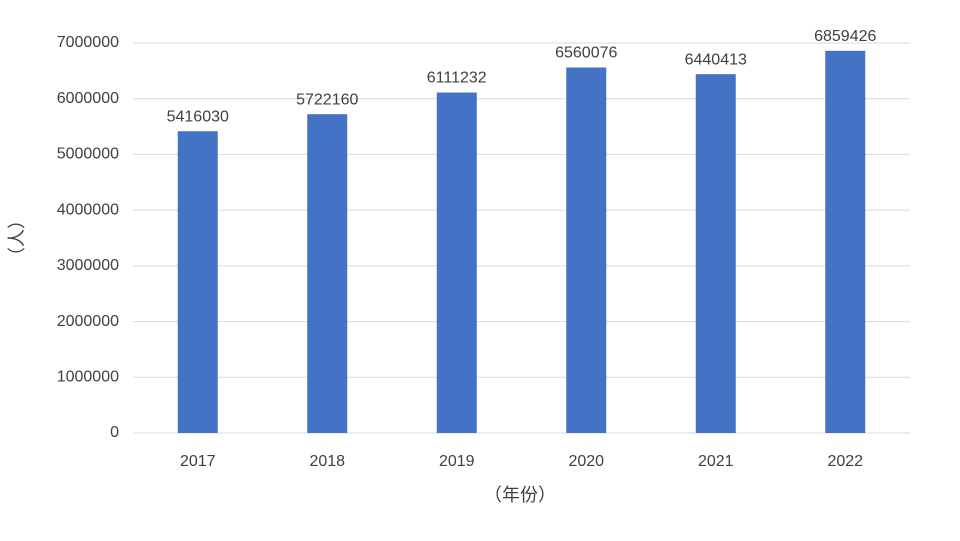 The image size is (960, 541). What do you see at coordinates (88, 265) in the screenshot?
I see `y-tick-label: 3000000` at bounding box center [88, 265].